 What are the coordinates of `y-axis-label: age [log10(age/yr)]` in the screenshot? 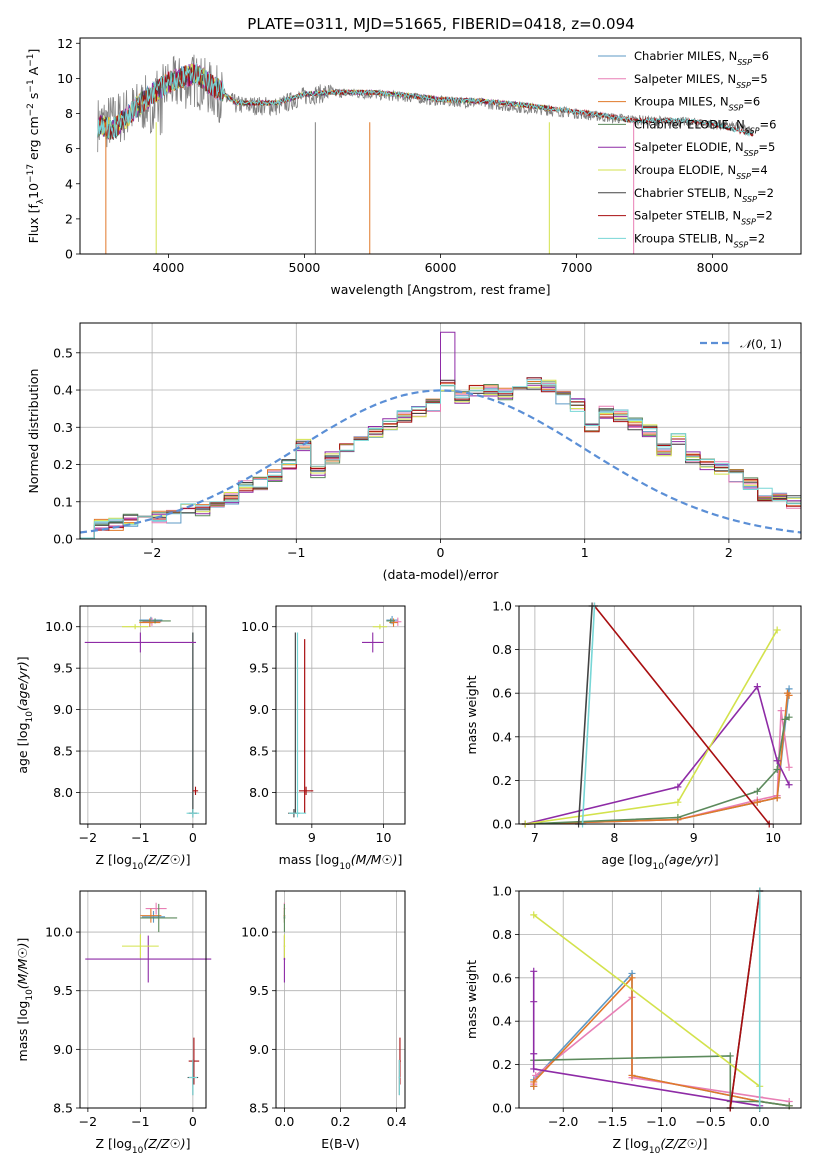 It's located at (25, 714).